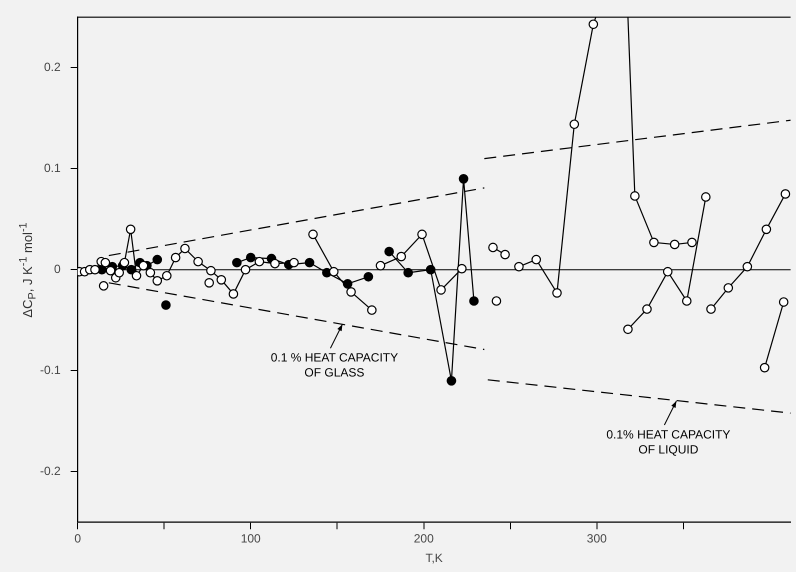  What do you see at coordinates (52, 168) in the screenshot?
I see `y-tick-label: 0.1` at bounding box center [52, 168].